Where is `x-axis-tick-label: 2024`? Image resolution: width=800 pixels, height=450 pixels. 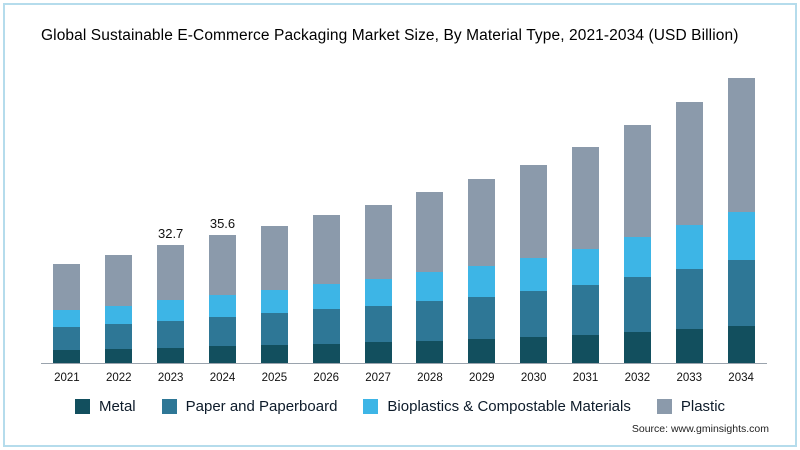 x-axis-tick-label: 2024 is located at coordinates (222, 378).